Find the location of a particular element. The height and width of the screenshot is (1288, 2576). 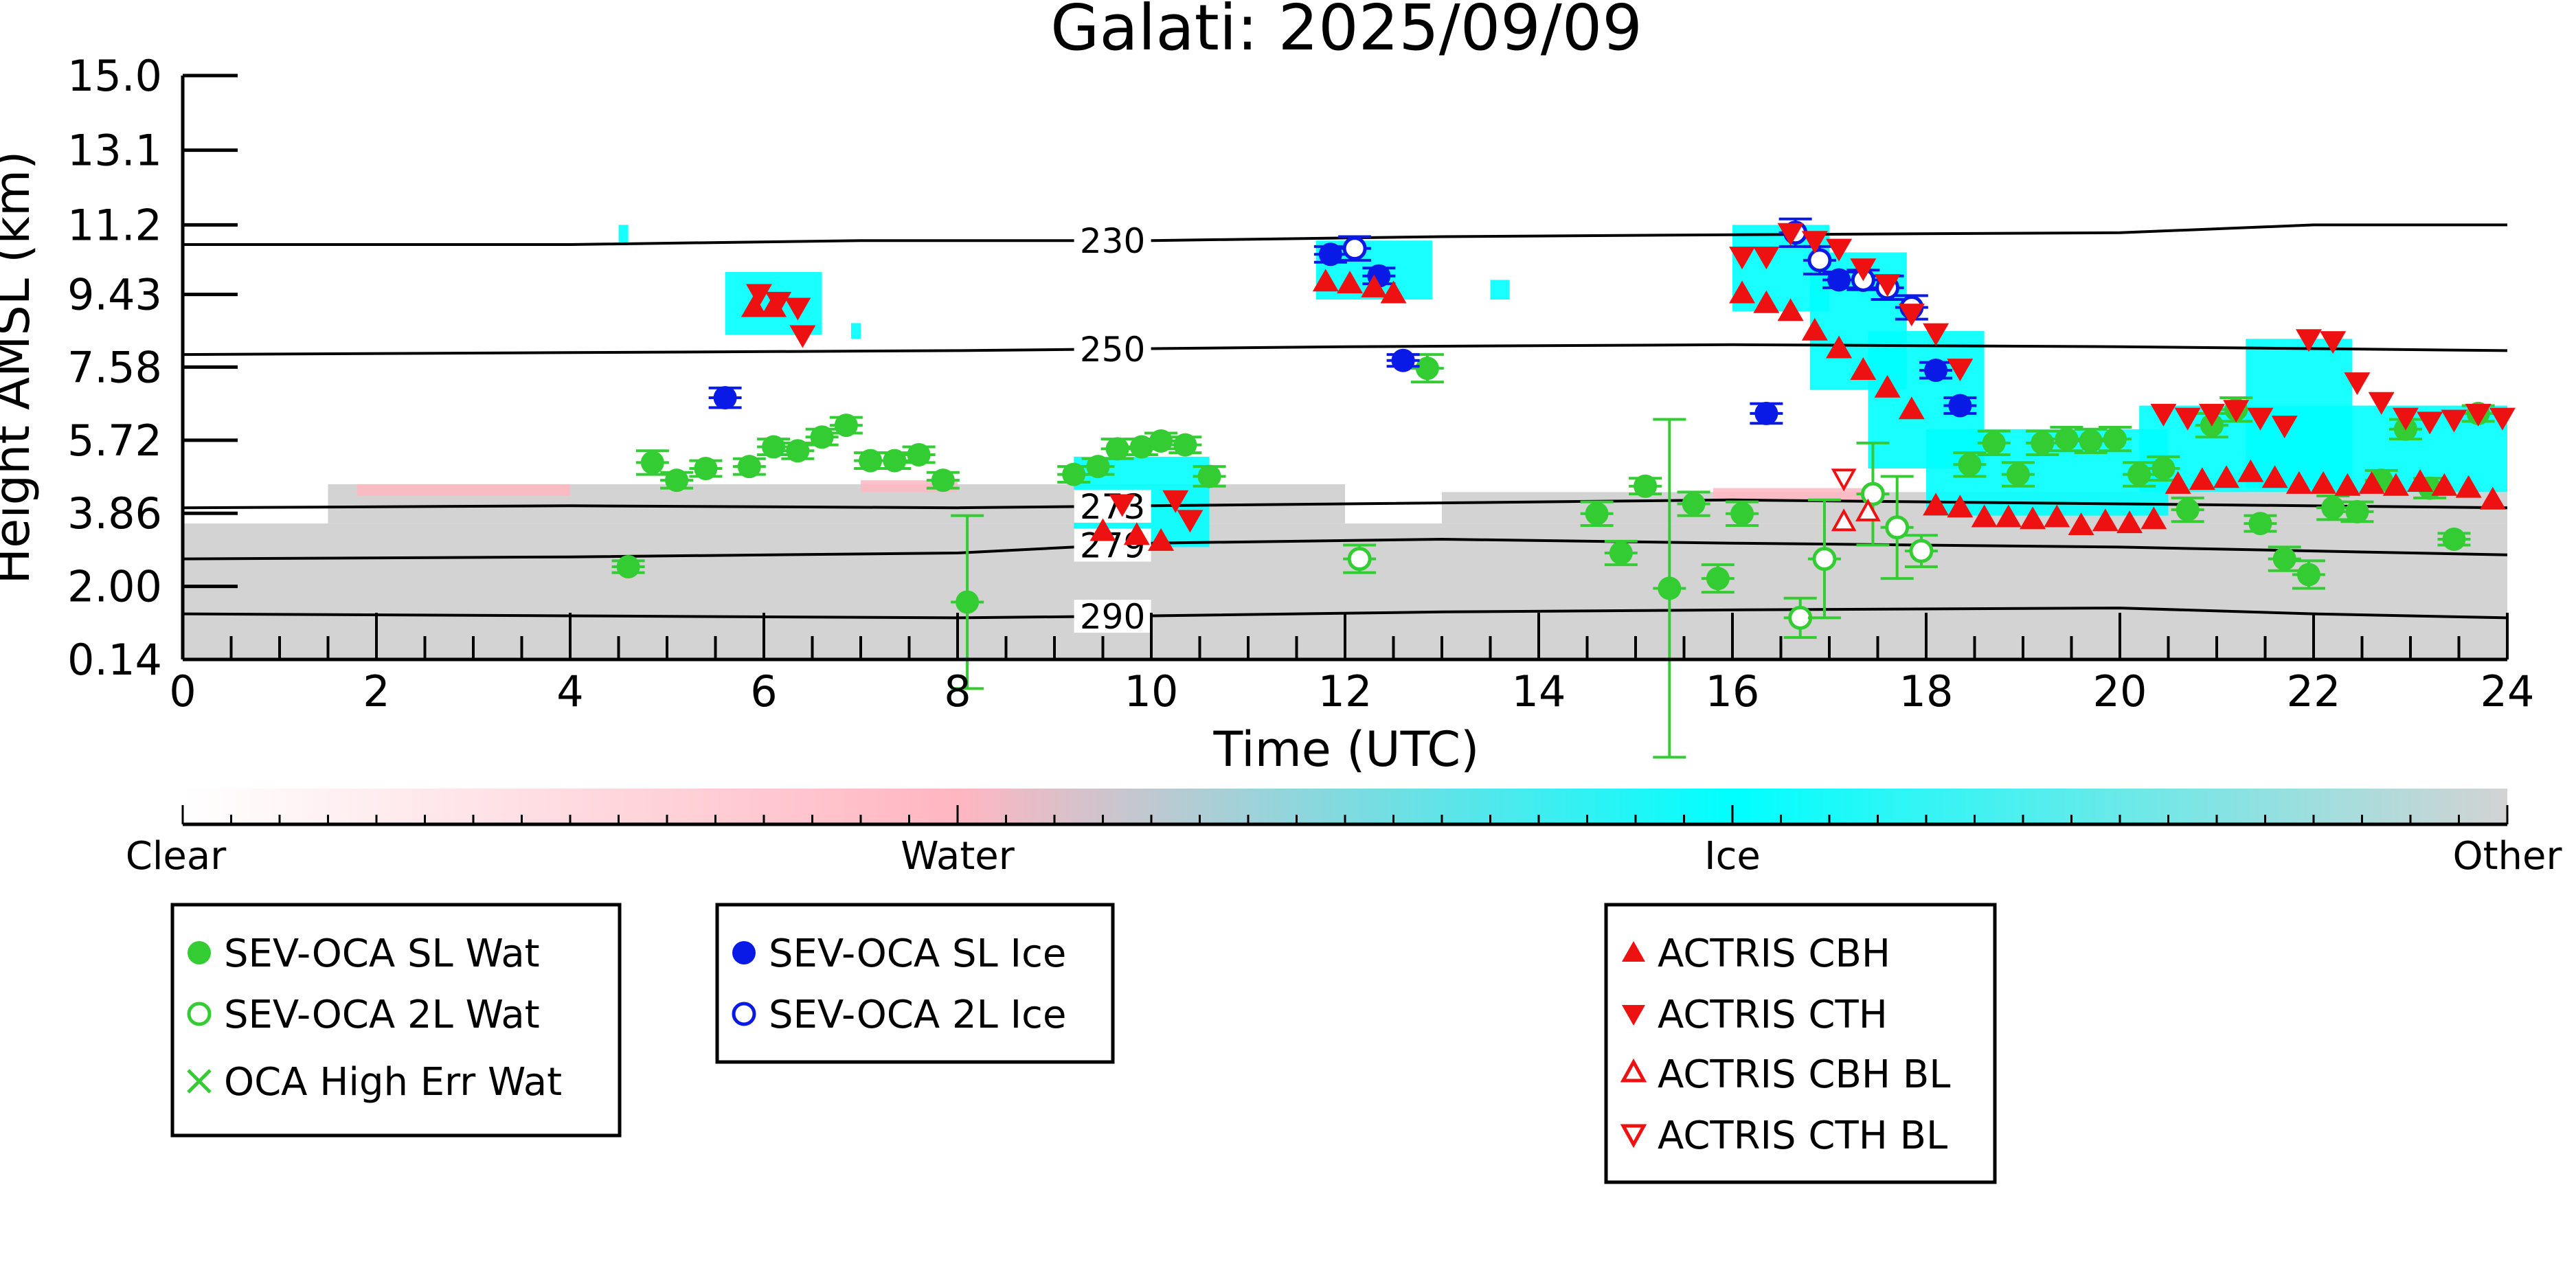

contour-label-290: 290 is located at coordinates (1112, 617).